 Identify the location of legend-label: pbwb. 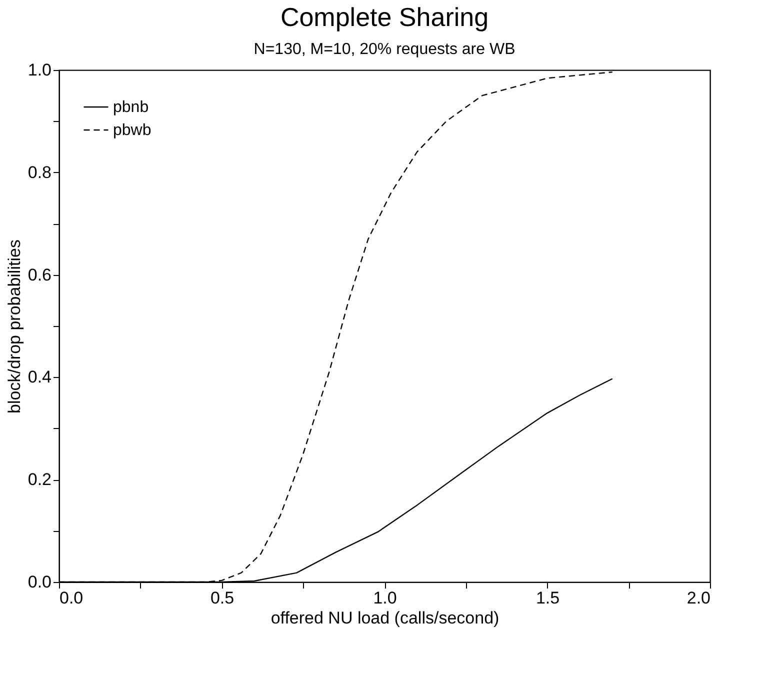
(132, 130).